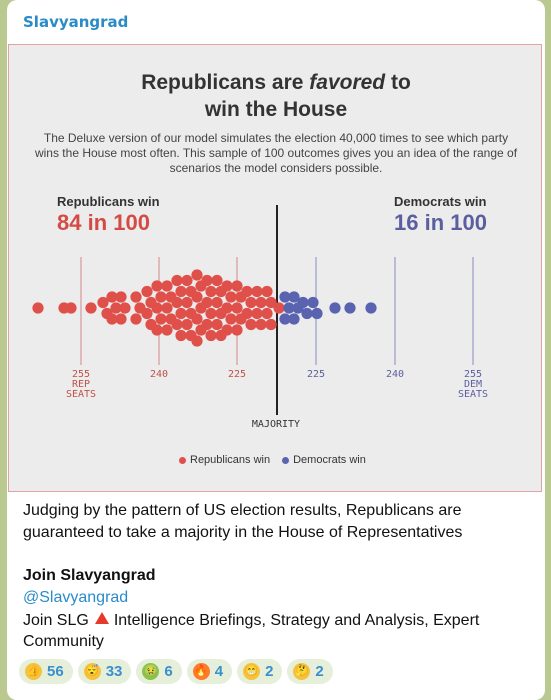  What do you see at coordinates (81, 384) in the screenshot?
I see `axis-tick-label: 255 REP SEATS` at bounding box center [81, 384].